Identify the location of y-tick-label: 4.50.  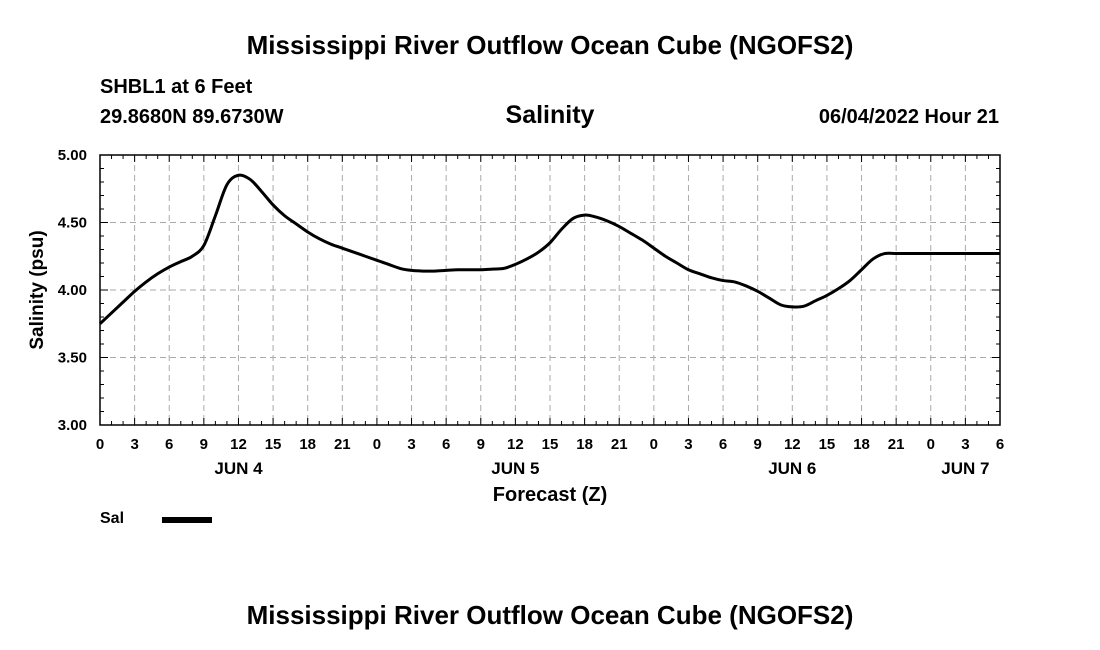
(72, 223).